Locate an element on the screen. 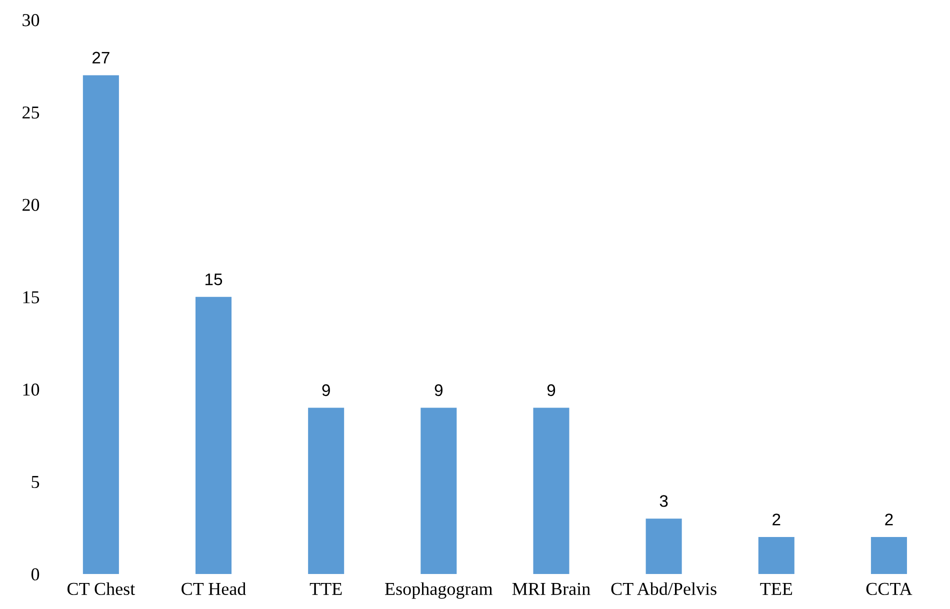 This screenshot has height=609, width=950. x-tick-label: CCTA is located at coordinates (889, 589).